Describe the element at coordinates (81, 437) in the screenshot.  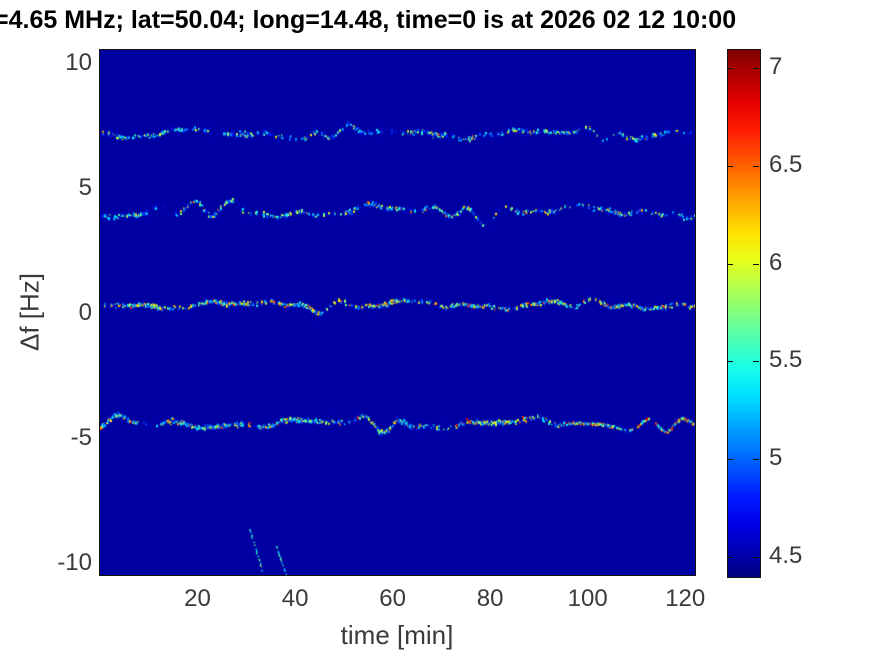
I see `y-tick-label: -5` at that location.